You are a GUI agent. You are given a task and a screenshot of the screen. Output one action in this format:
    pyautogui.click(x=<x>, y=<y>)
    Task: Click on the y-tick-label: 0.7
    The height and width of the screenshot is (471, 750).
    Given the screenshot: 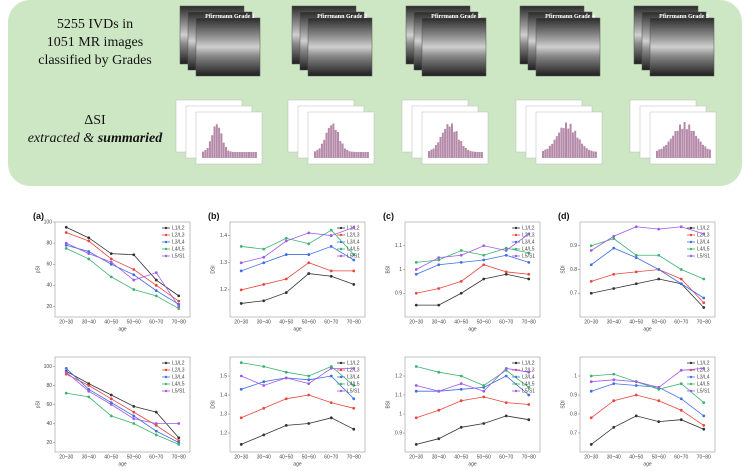 What is the action you would take?
    pyautogui.click(x=573, y=294)
    